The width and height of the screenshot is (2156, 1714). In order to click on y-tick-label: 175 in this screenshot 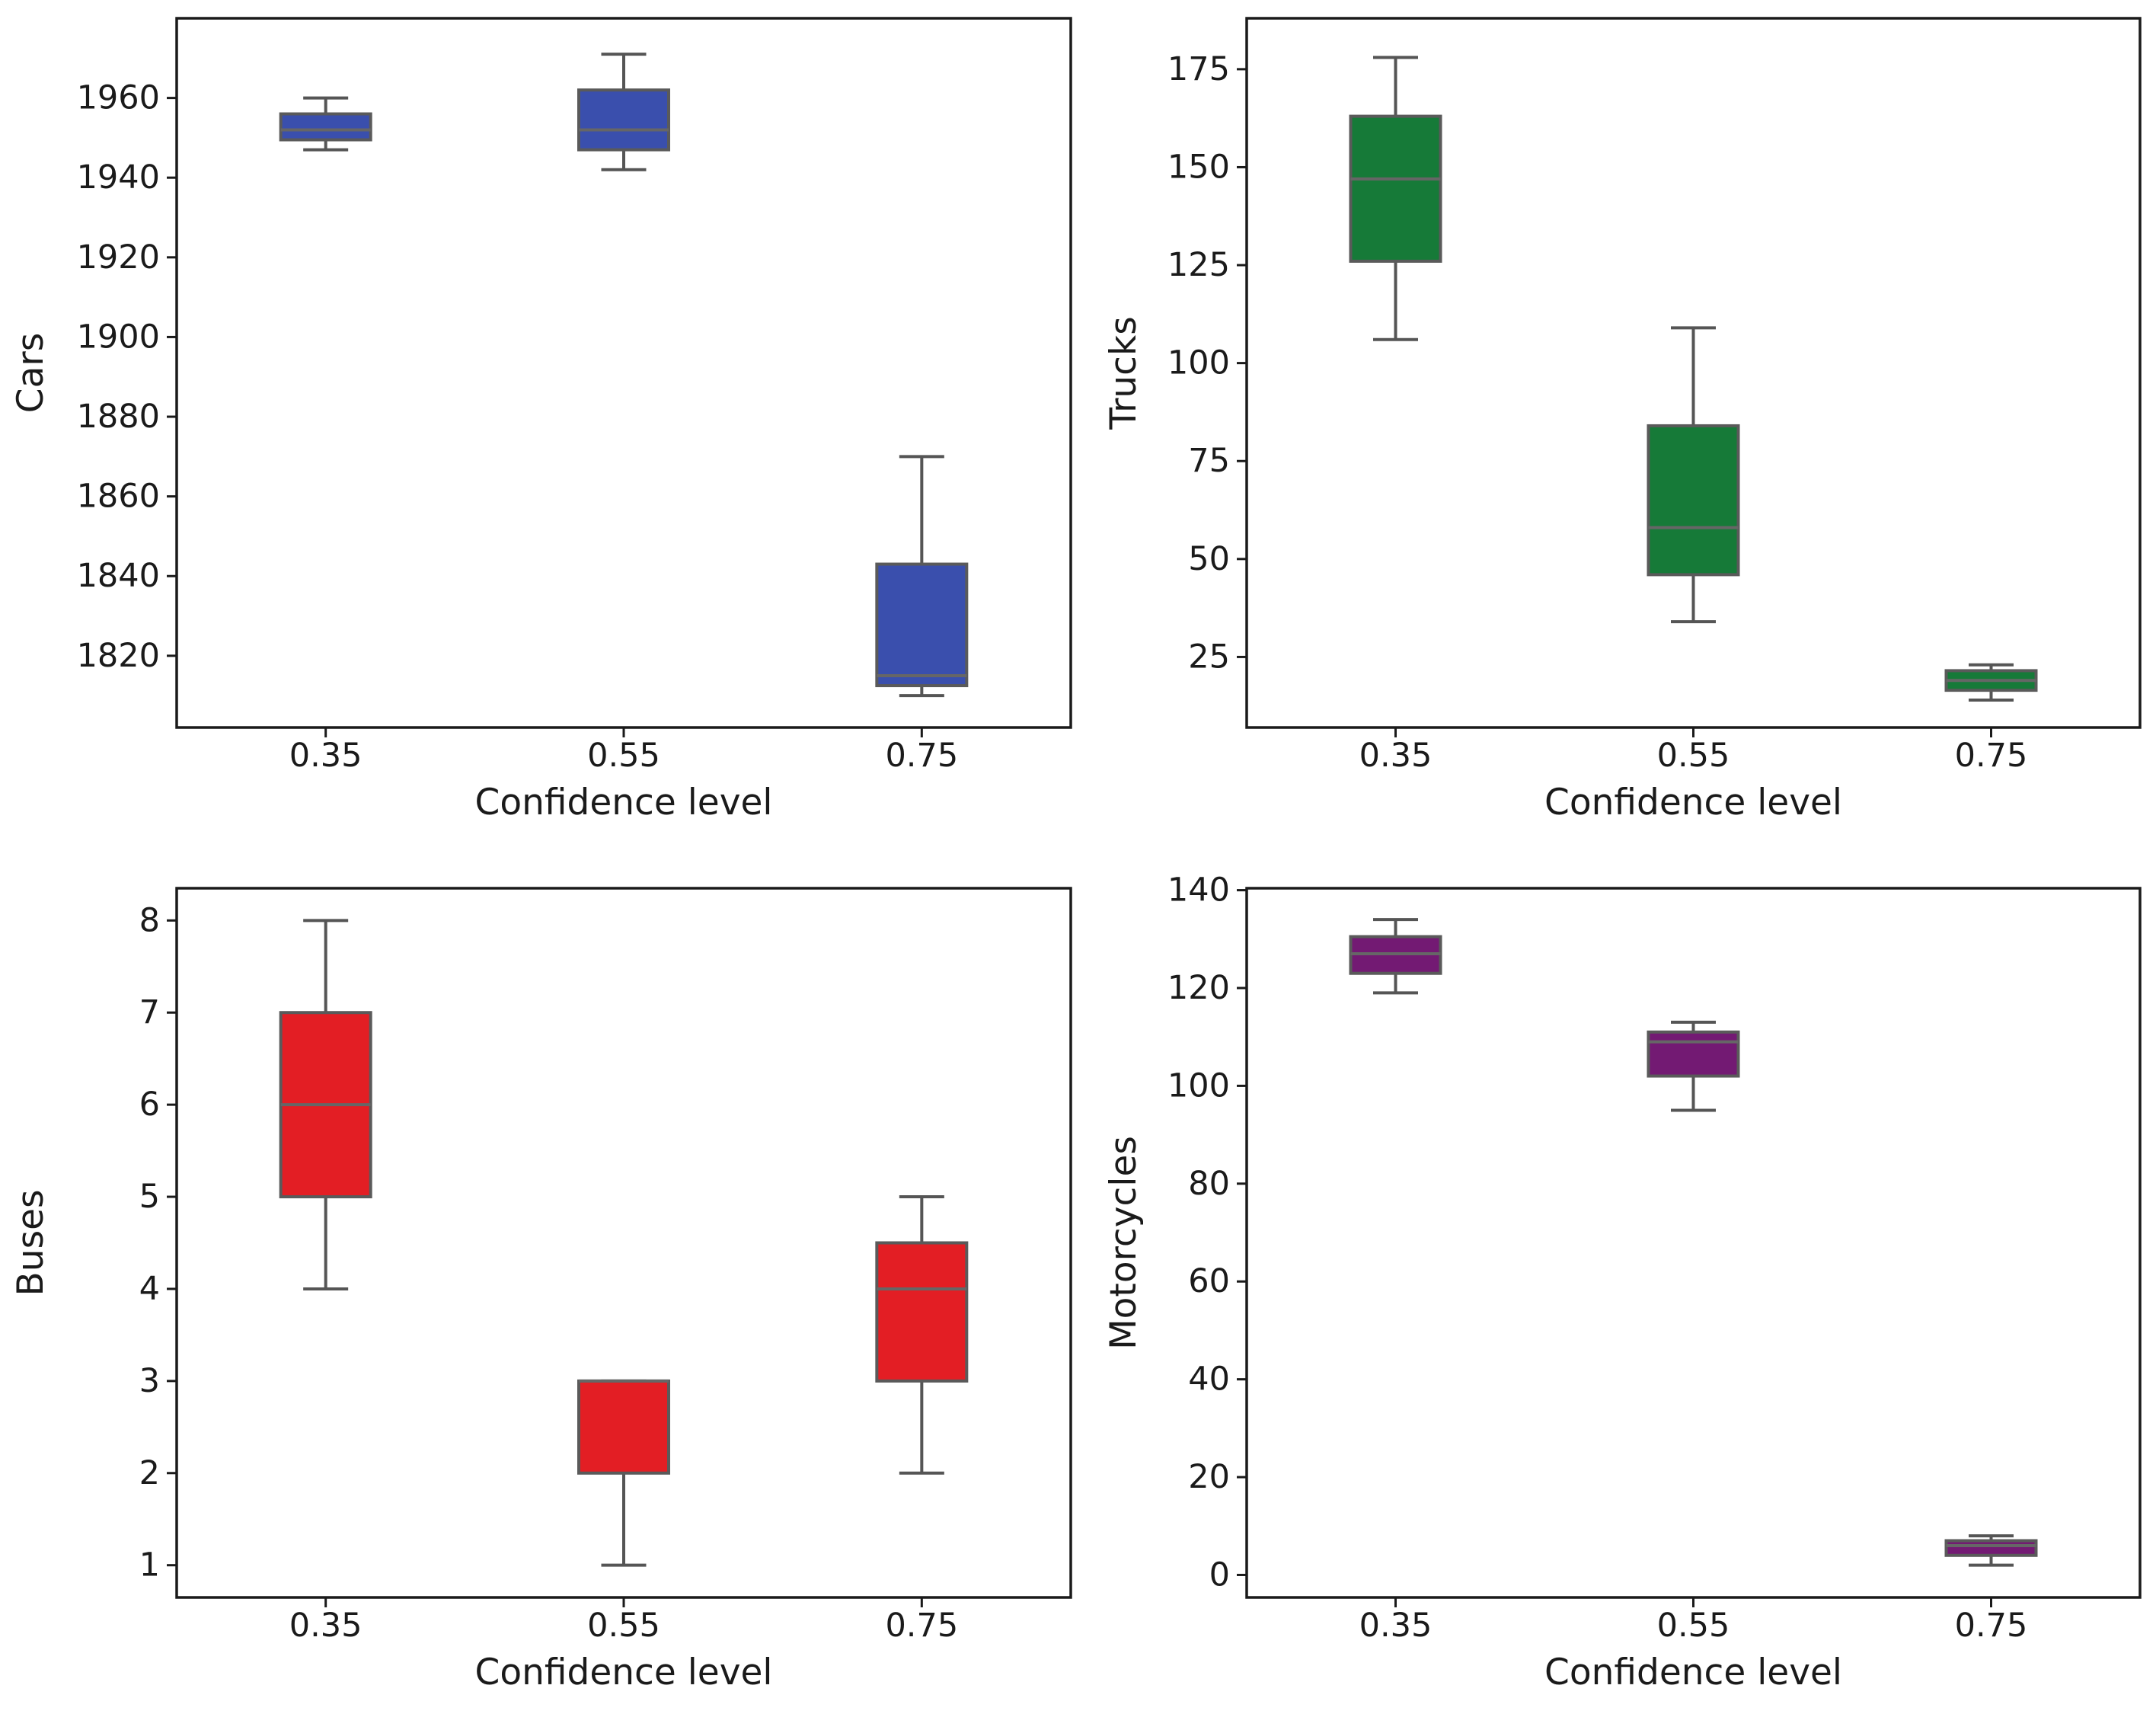, I will do `click(1198, 69)`.